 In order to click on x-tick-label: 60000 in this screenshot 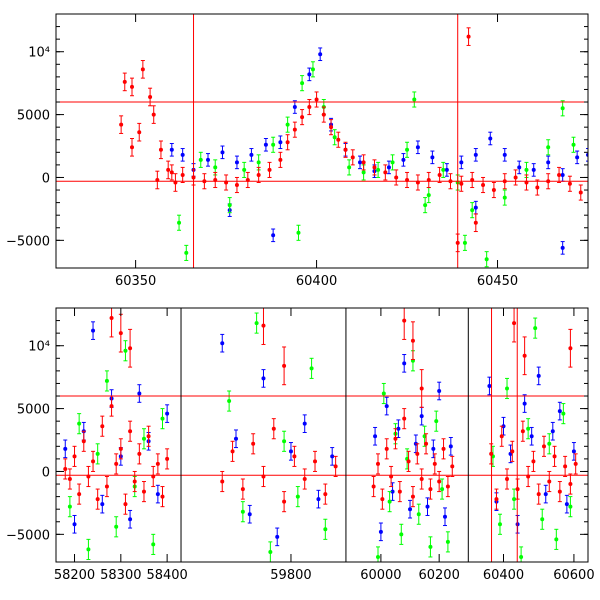, I will do `click(380, 575)`.